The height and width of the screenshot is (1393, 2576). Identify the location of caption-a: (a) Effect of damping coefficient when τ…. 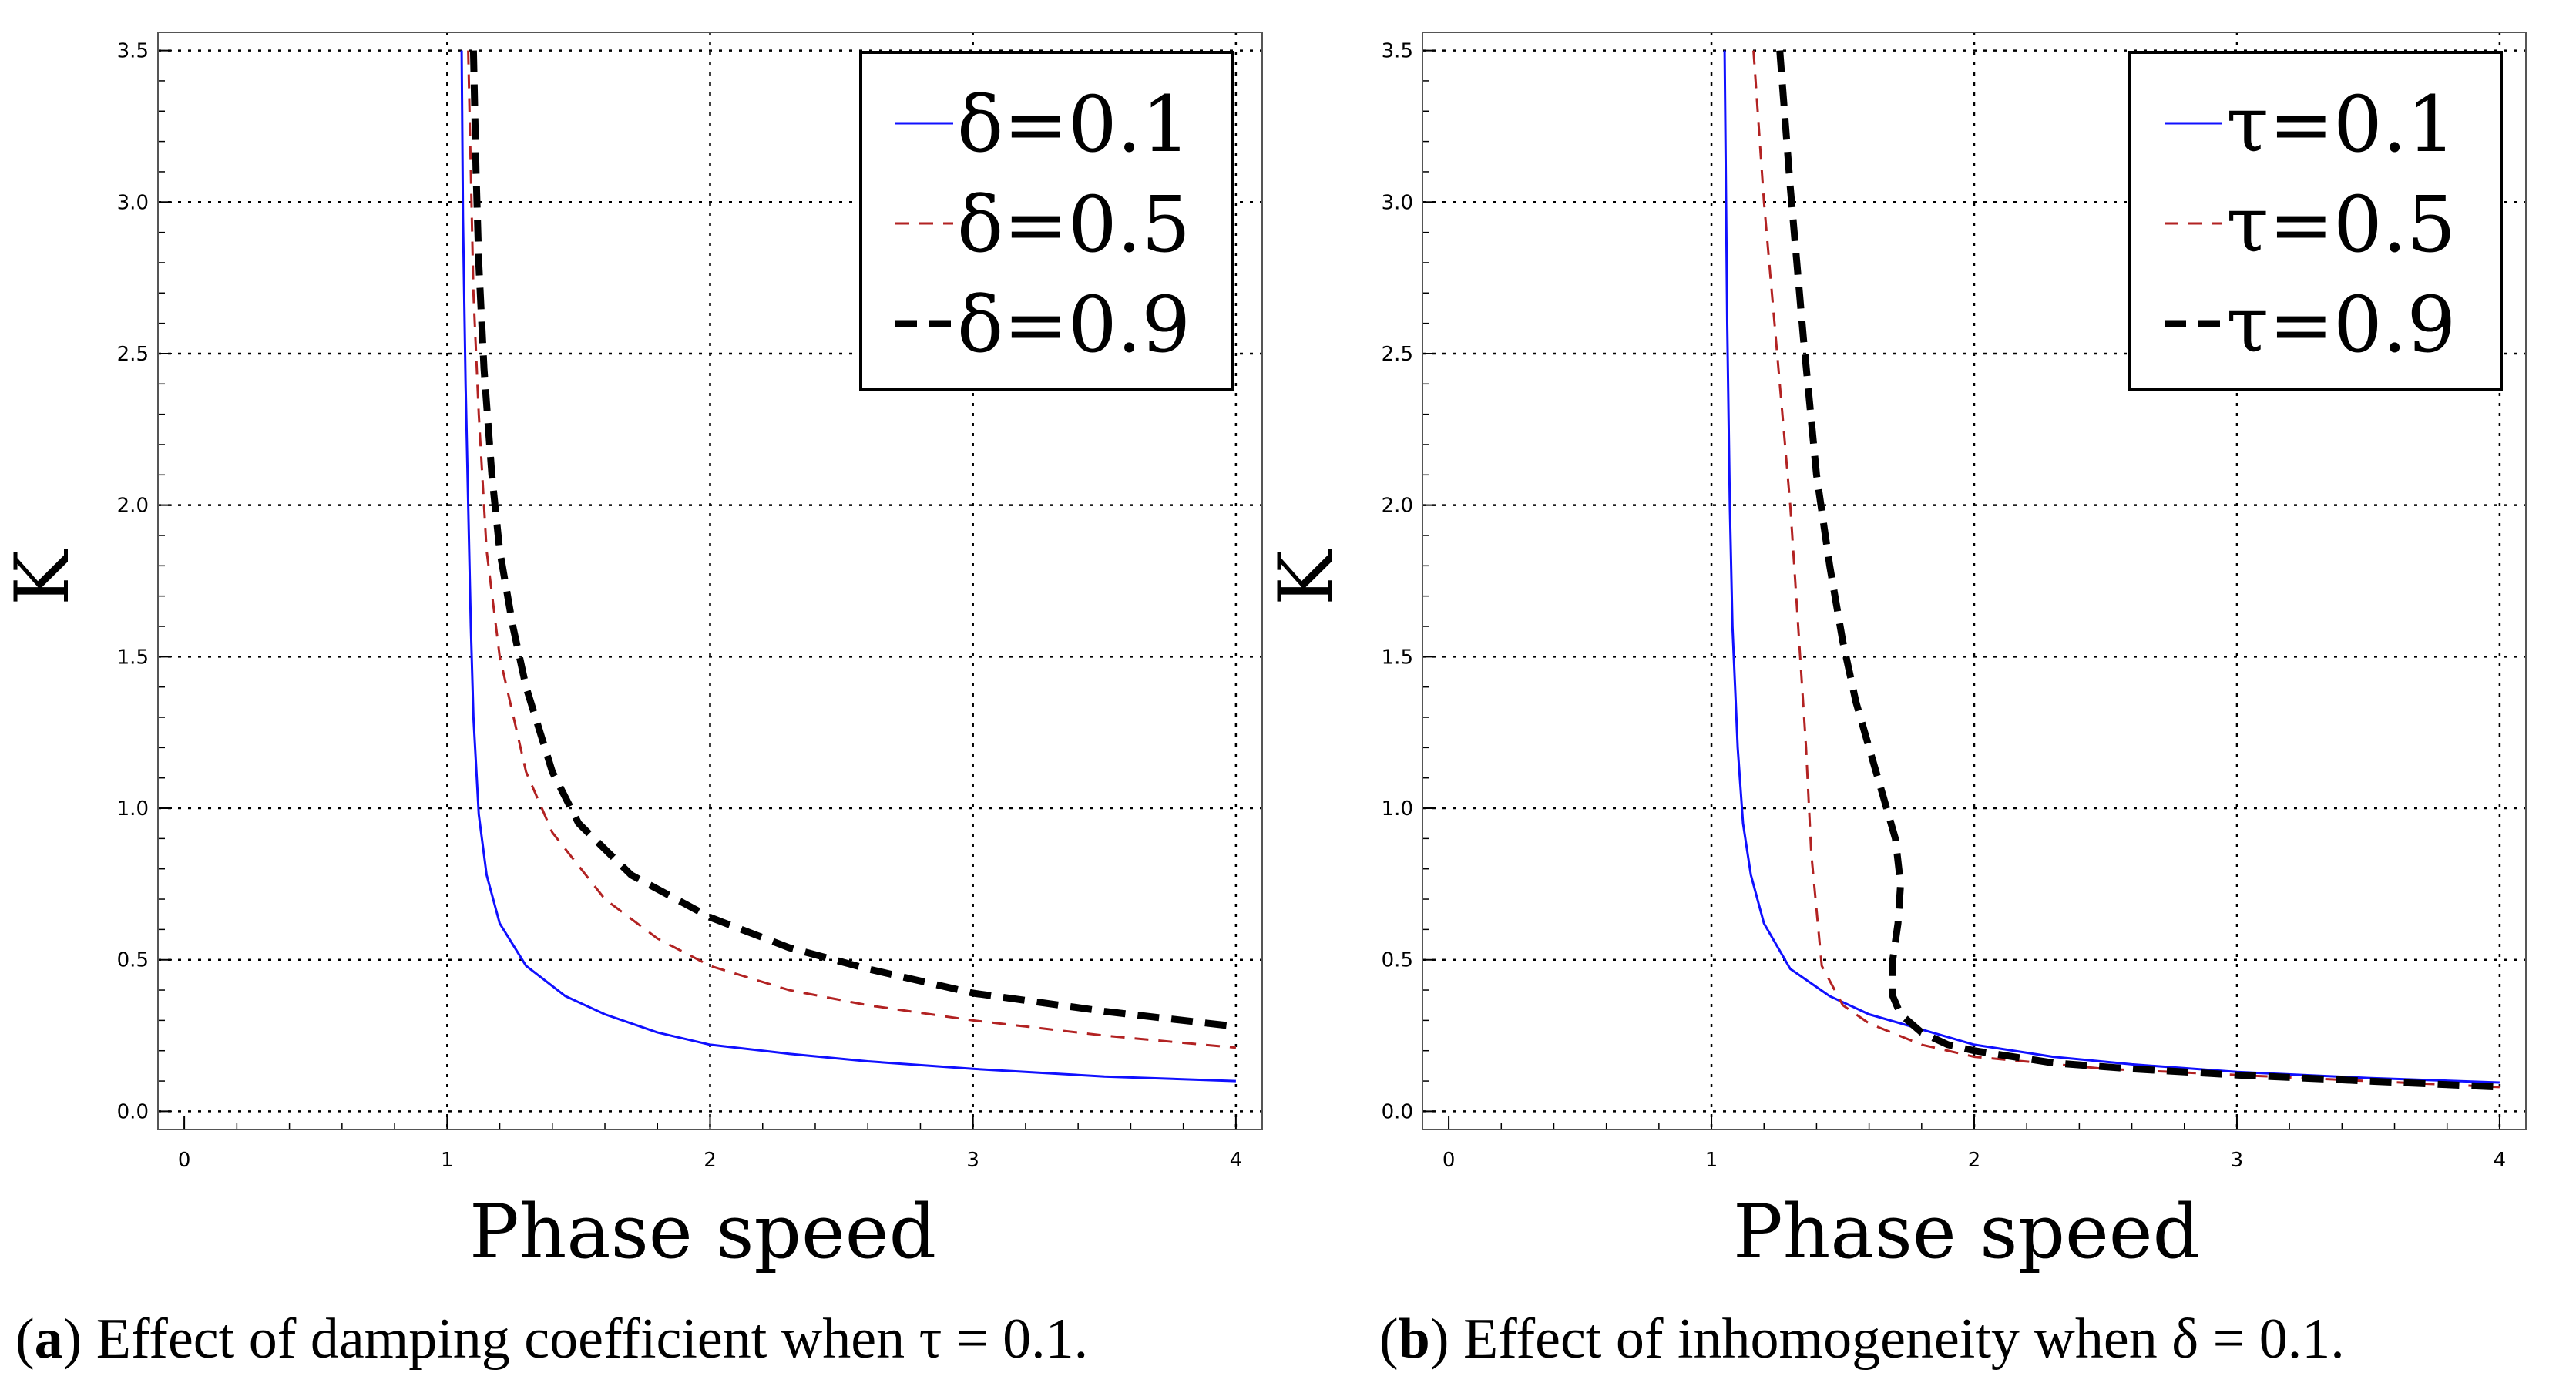
(551, 1339).